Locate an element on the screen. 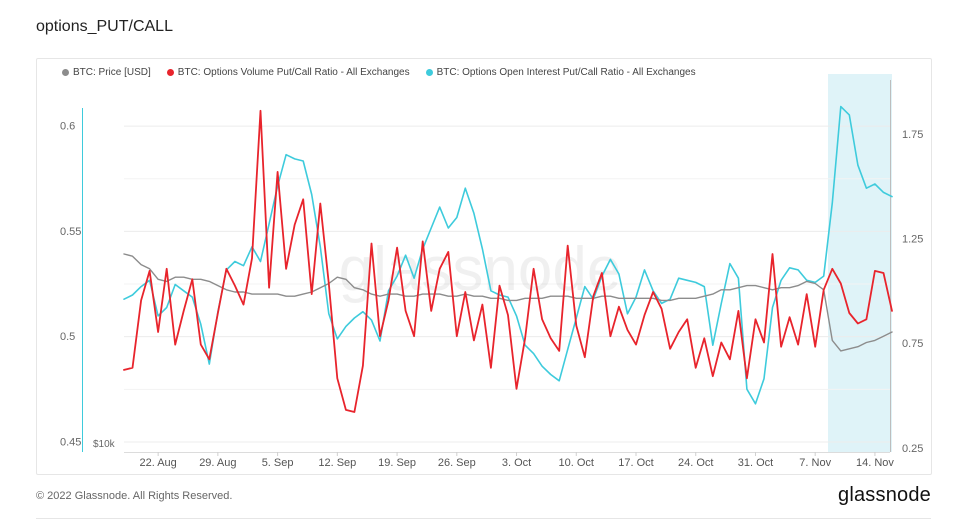 This screenshot has width=967, height=527. legend-item-price: BTC: Price [USD] is located at coordinates (106, 72).